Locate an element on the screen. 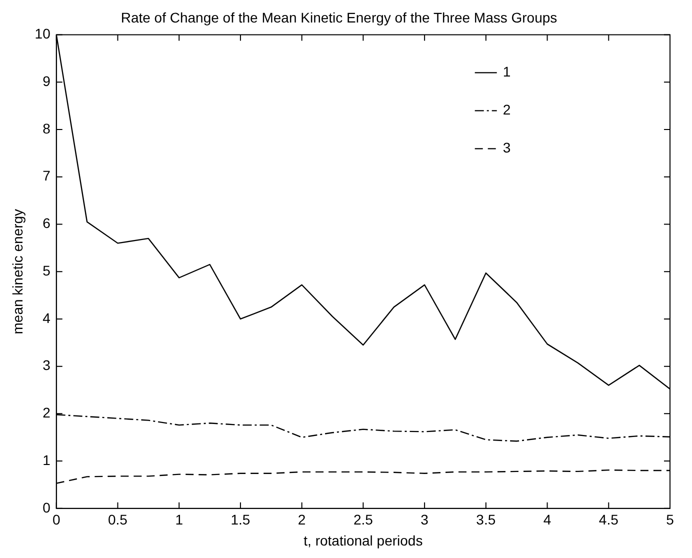  y-tick-label: 0 is located at coordinates (46, 507).